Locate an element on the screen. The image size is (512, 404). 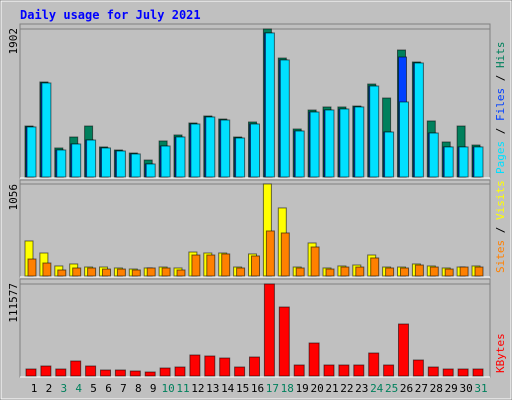
y-tick-label: 1902 is located at coordinates (13, 41).